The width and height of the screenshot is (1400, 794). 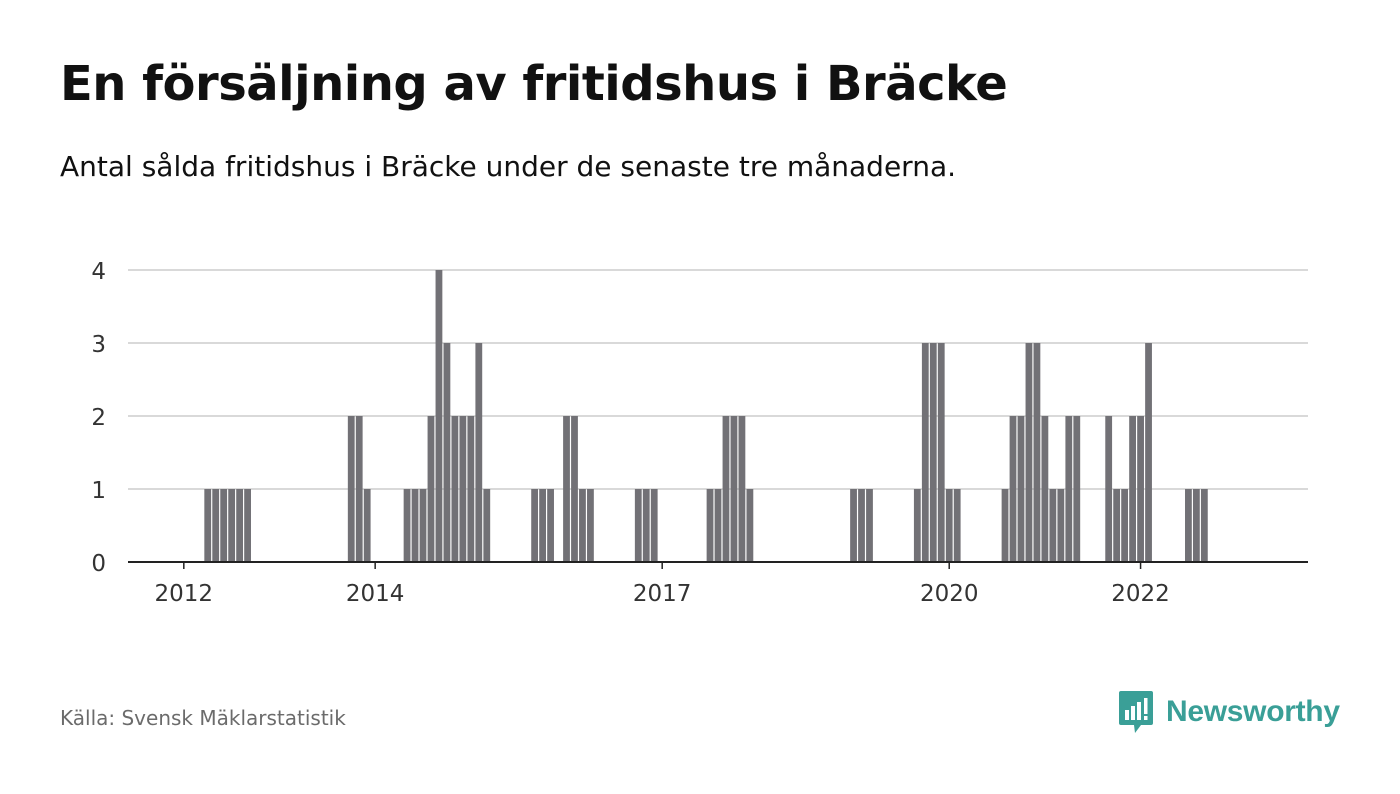 I want to click on x-tick-label: 2012, so click(x=184, y=594).